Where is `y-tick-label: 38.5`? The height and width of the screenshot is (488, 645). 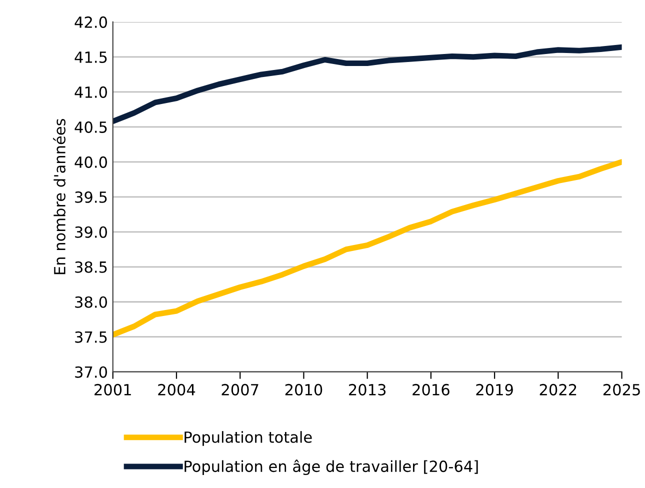
y-tick-label: 38.5 is located at coordinates (91, 267).